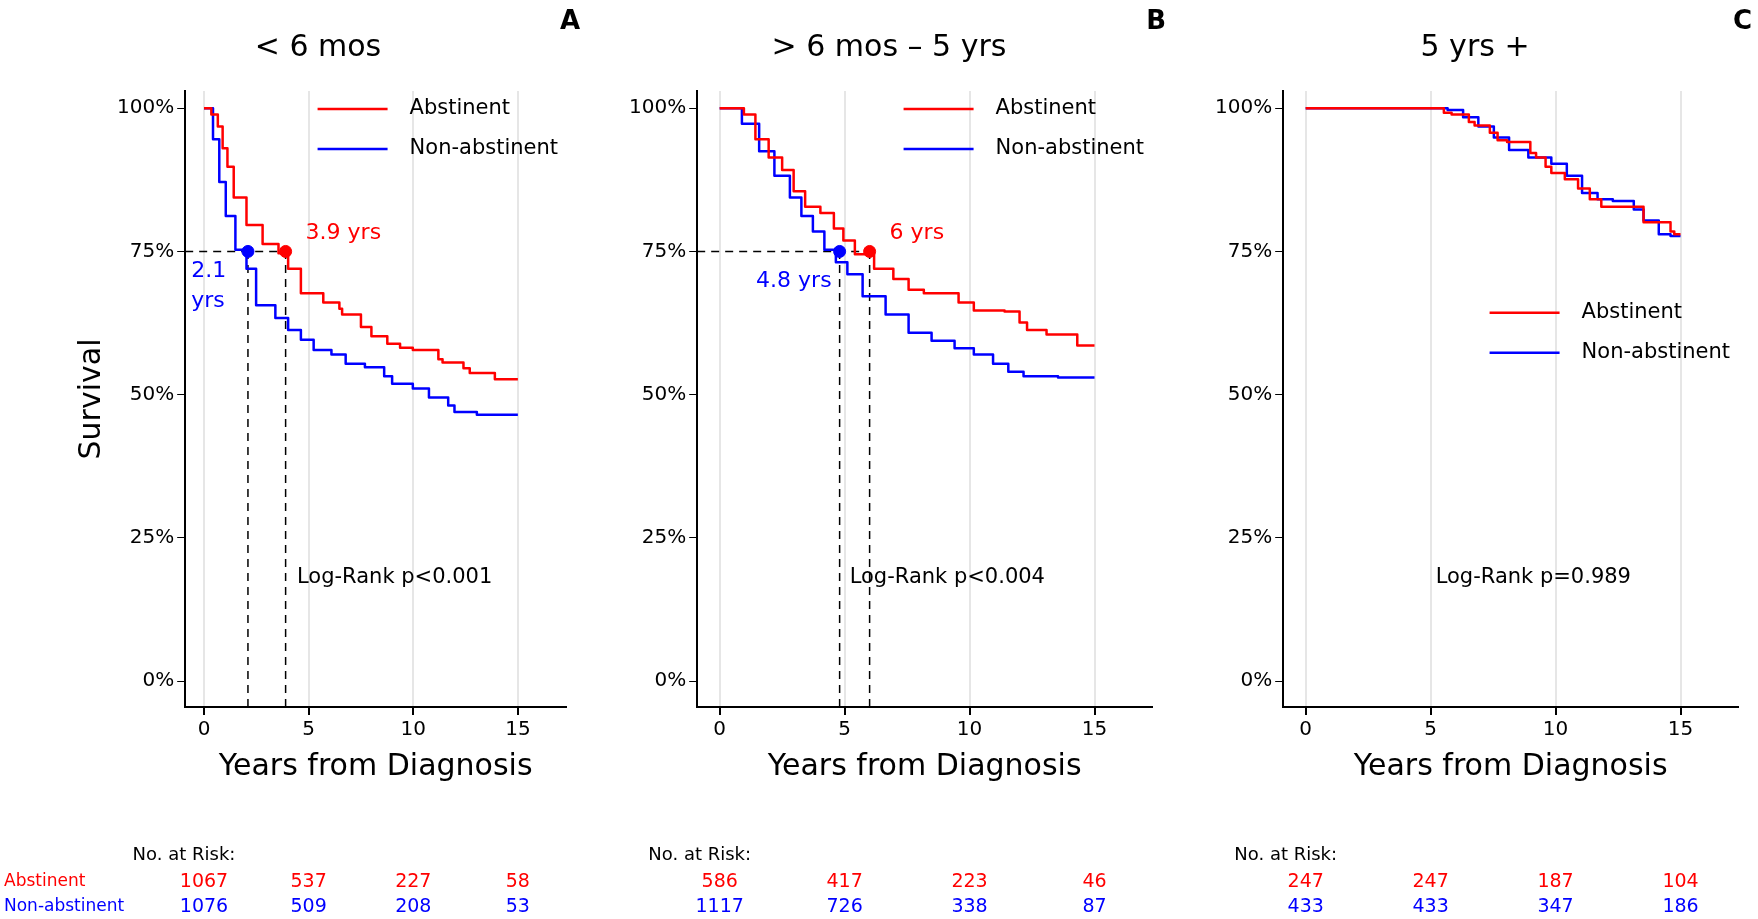  Describe the element at coordinates (917, 232) in the screenshot. I see `annotation: 6 yrs` at that location.